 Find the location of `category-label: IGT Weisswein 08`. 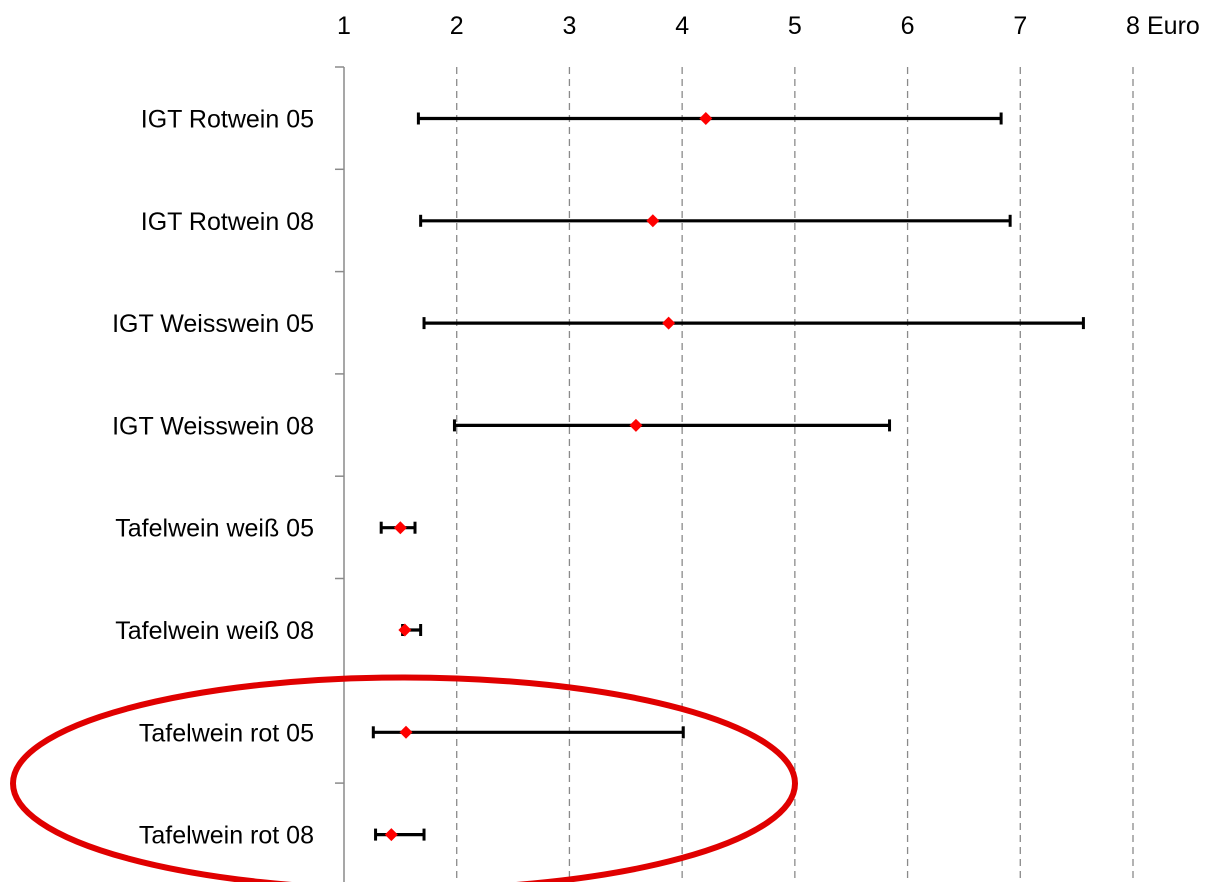

category-label: IGT Weisswein 08 is located at coordinates (213, 426).